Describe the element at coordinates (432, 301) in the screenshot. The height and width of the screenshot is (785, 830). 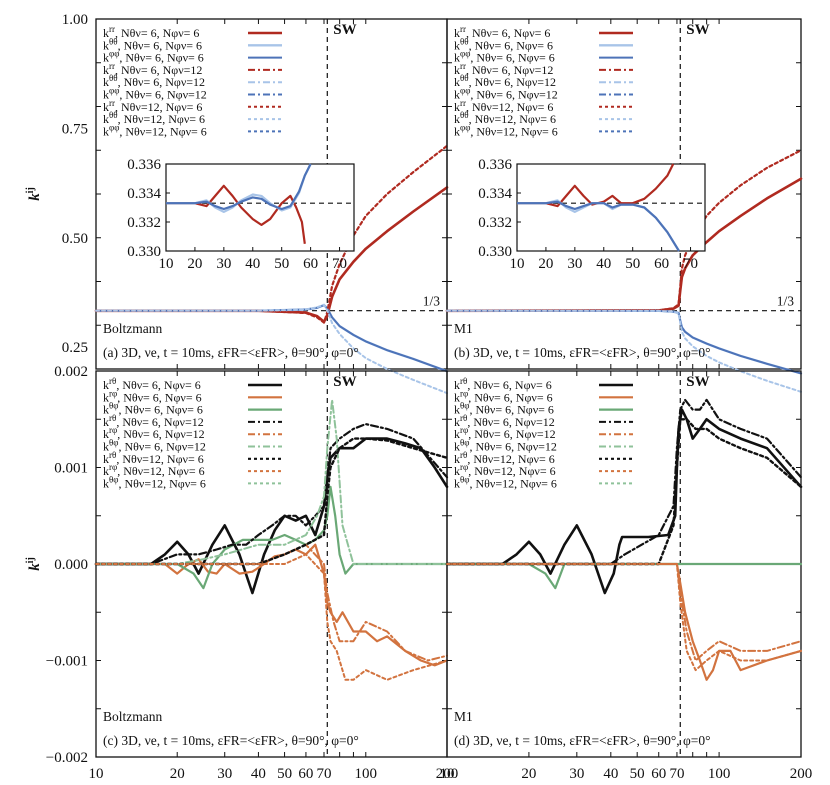
I see `reference-label: 1/3` at that location.